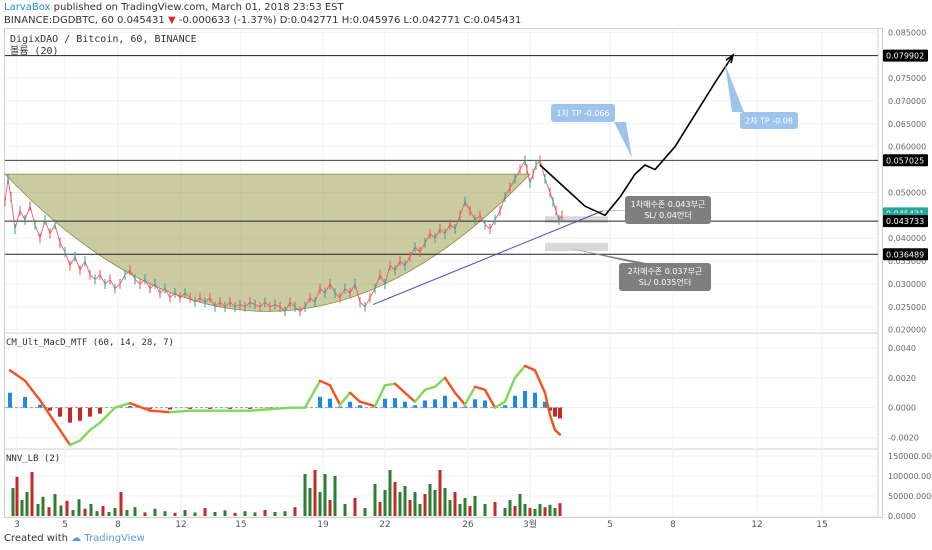  What do you see at coordinates (734, 88) in the screenshot?
I see `callout-pointer` at bounding box center [734, 88].